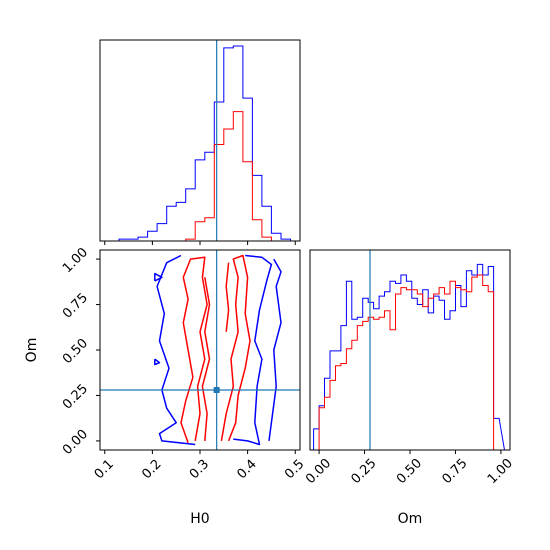  Describe the element at coordinates (218, 350) in the screenshot. I see `contour-lines-group` at that location.